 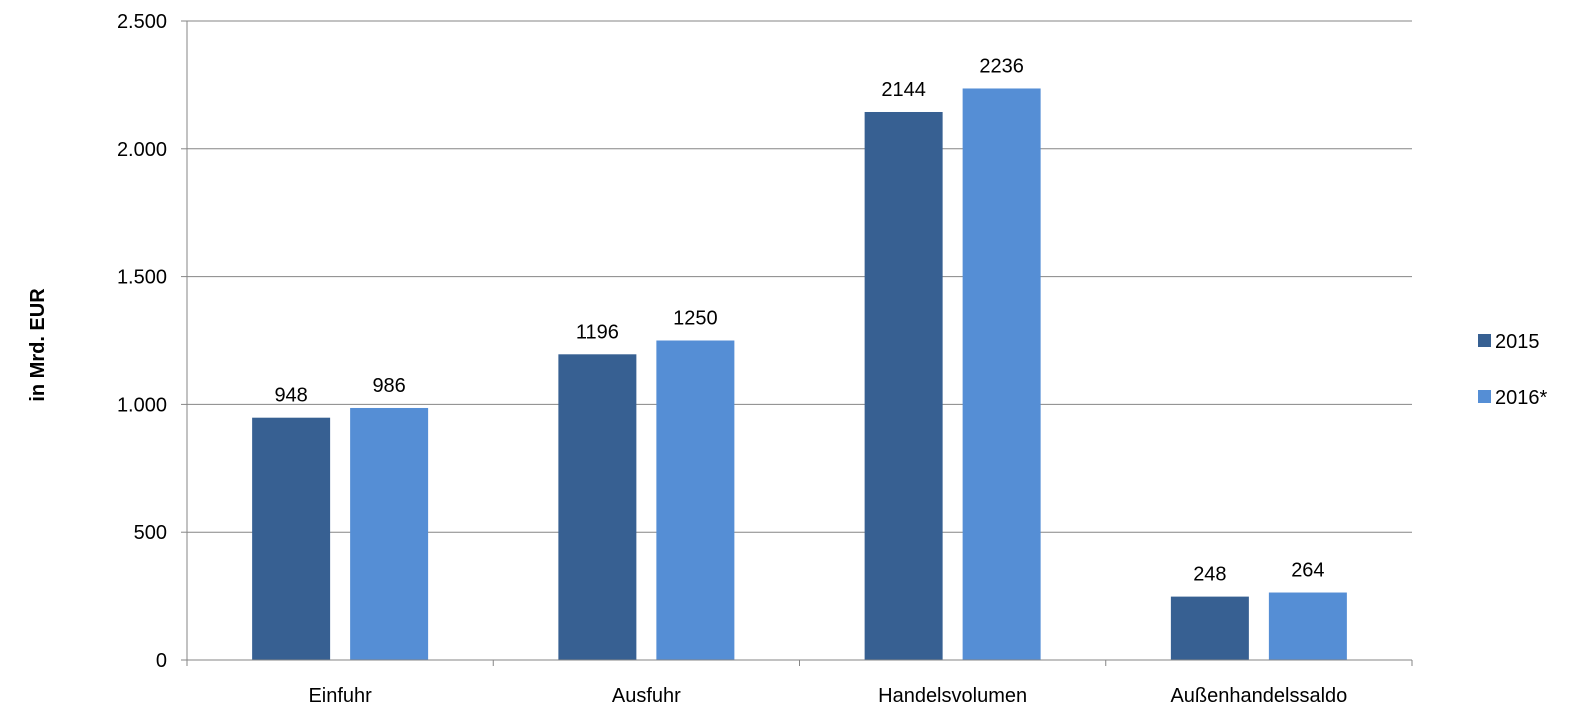 I want to click on bar-2016-außenhandelssaldo, so click(x=1307, y=626).